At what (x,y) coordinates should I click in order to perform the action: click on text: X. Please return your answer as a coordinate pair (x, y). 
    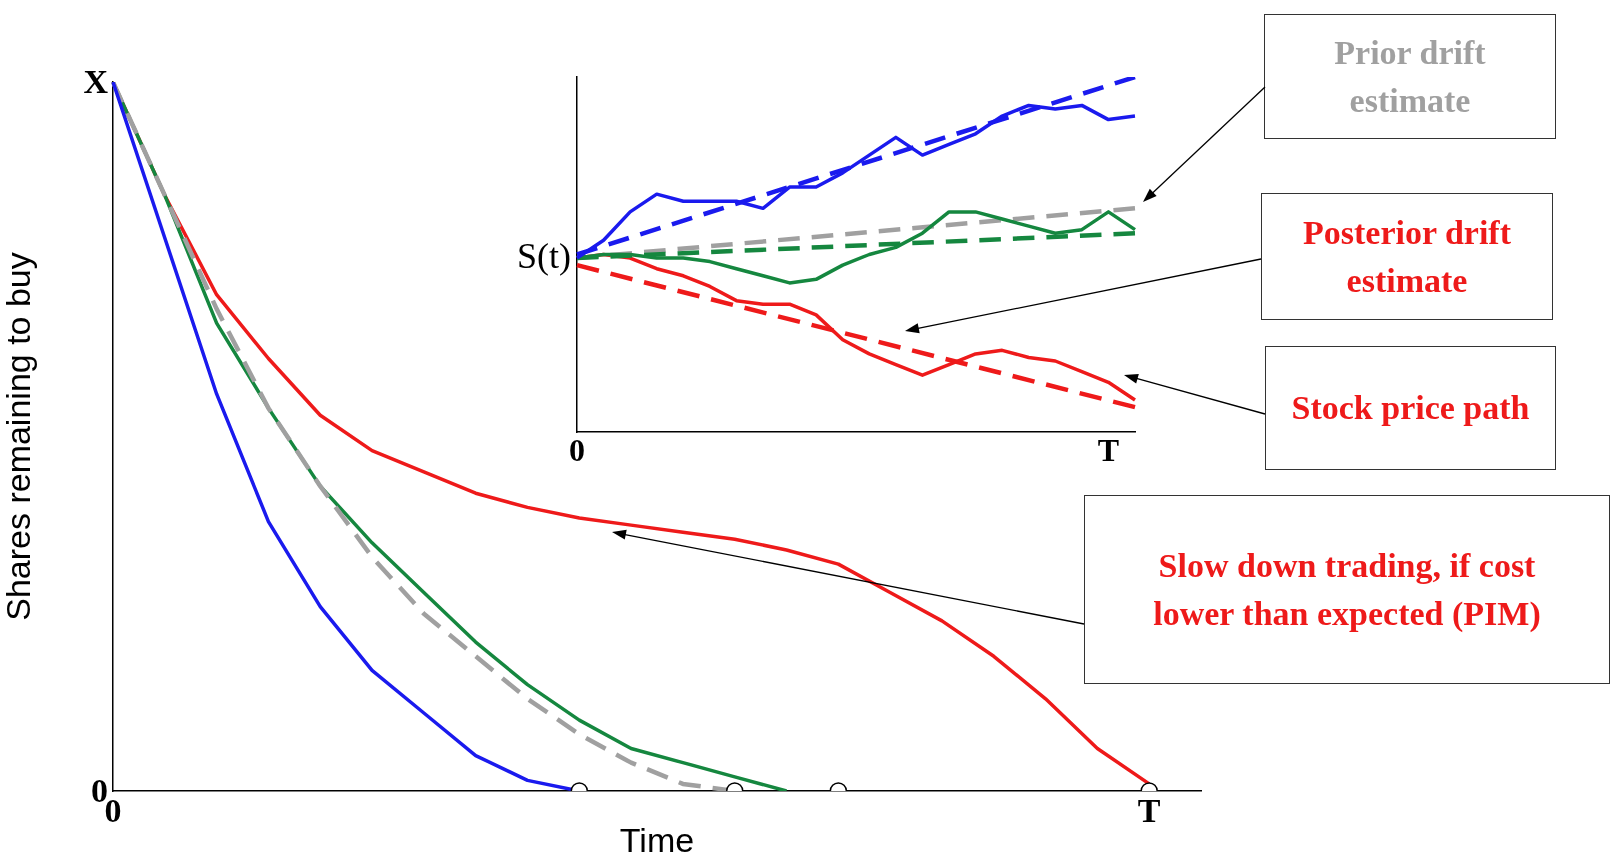
    Looking at the image, I should click on (95, 81).